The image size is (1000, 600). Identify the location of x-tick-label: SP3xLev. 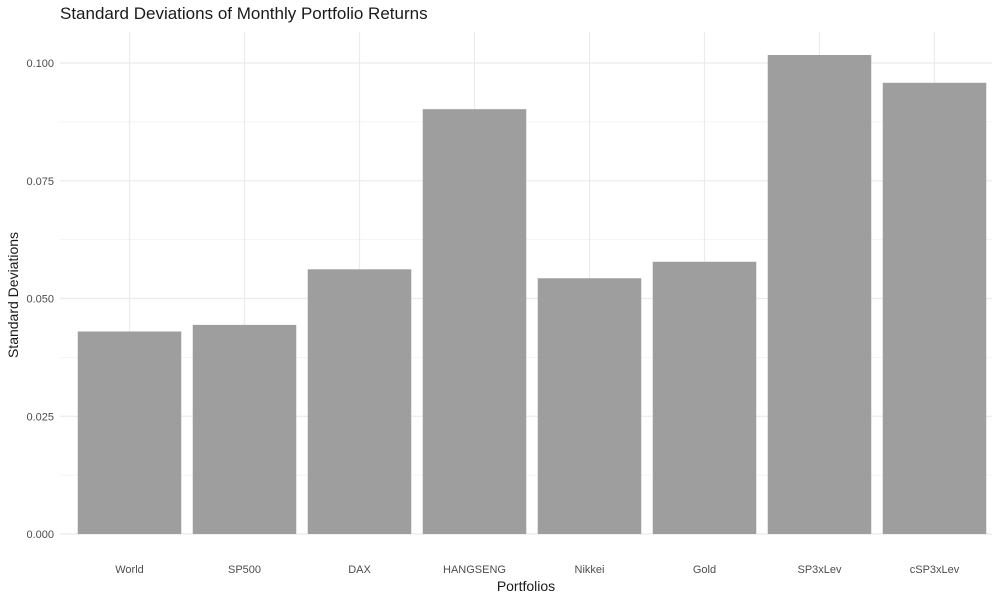
(819, 570).